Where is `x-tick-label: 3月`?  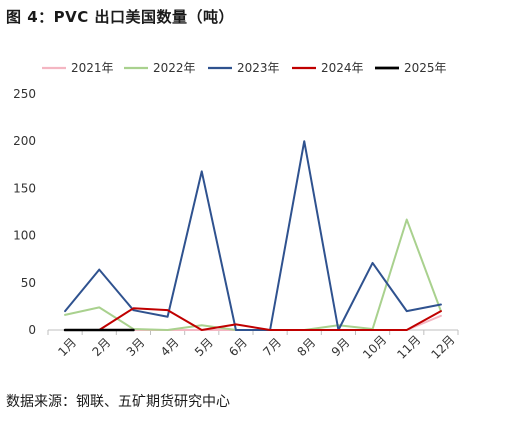 x-tick-label: 3月 is located at coordinates (136, 347).